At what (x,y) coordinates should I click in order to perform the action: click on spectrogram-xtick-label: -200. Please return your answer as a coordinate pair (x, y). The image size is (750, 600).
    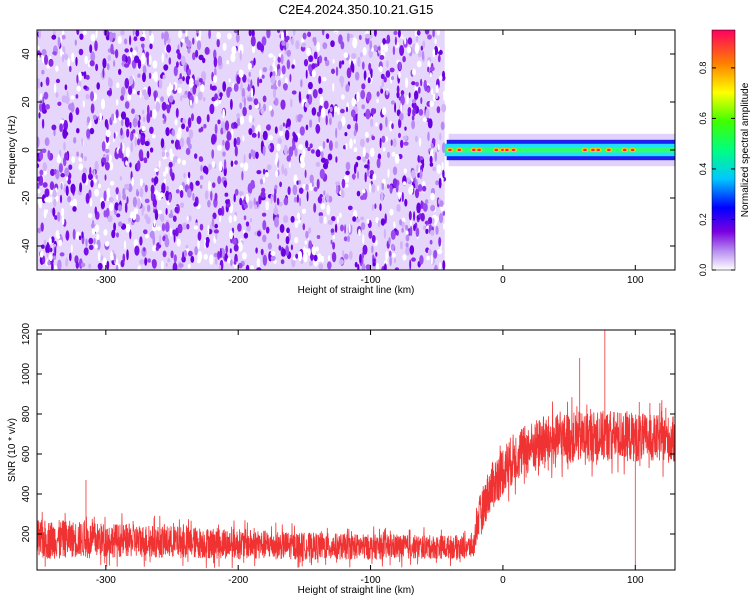
    Looking at the image, I should click on (238, 280).